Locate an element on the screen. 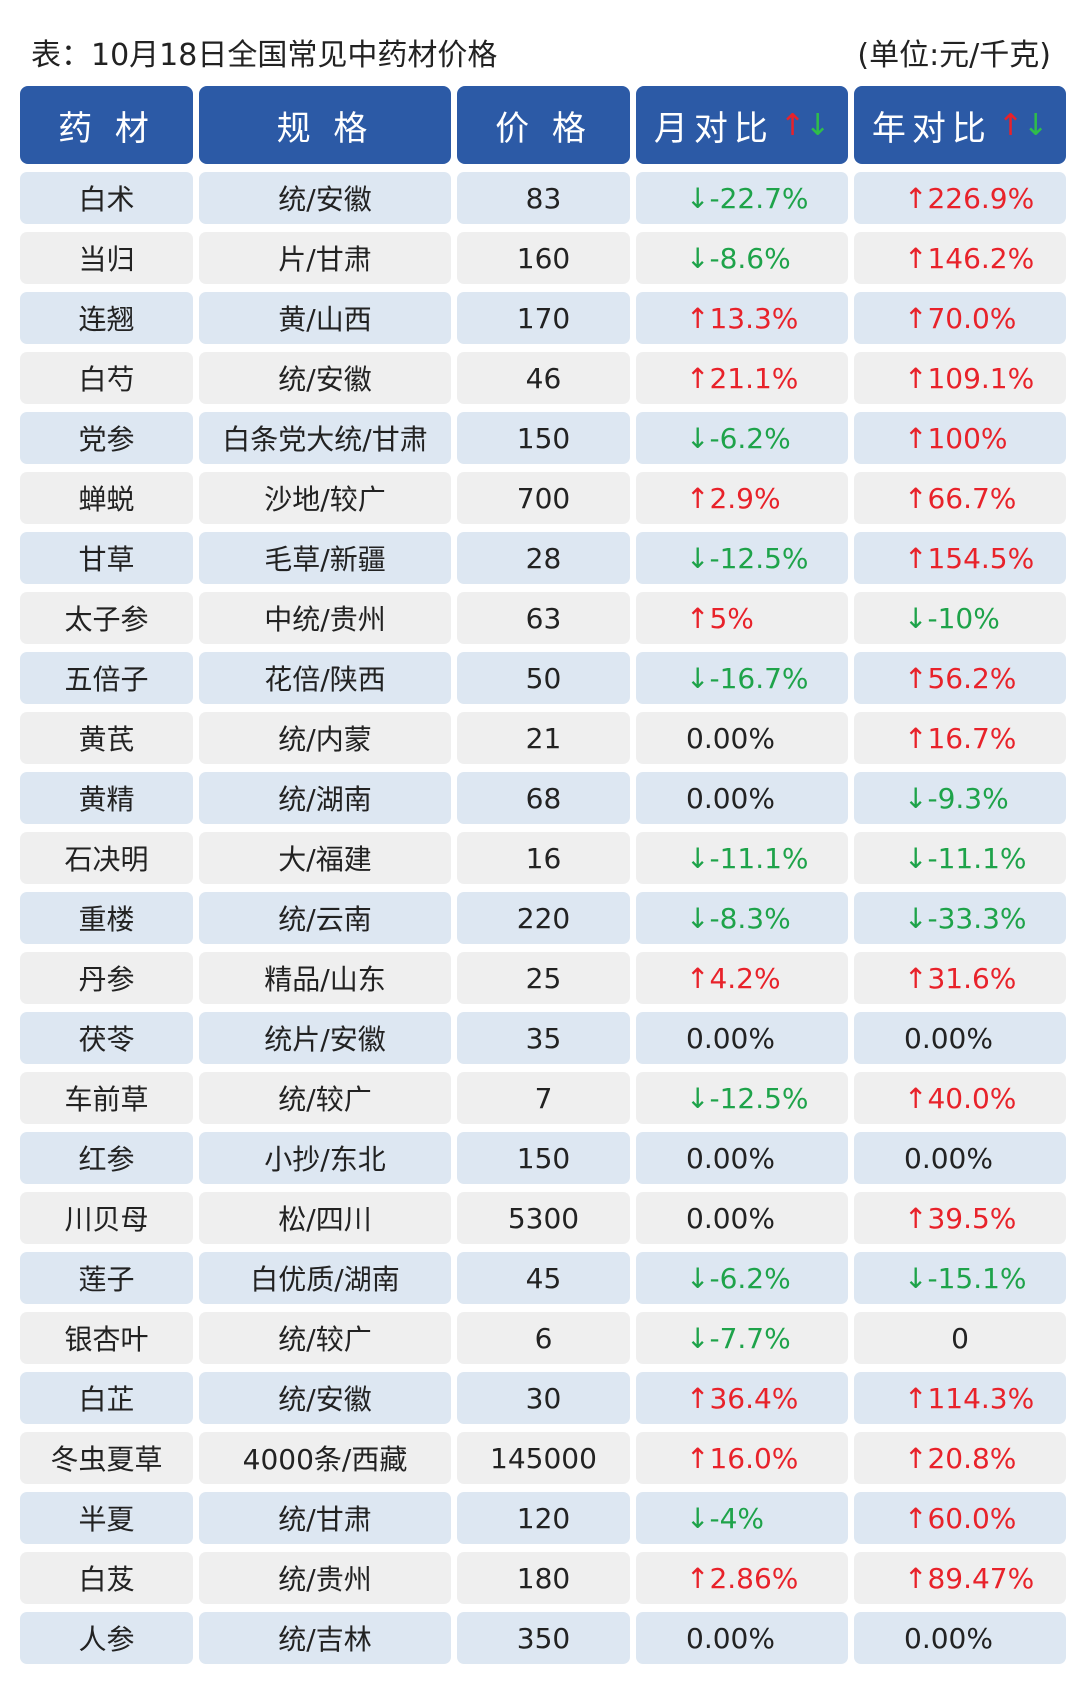  cell-month: ↓-7.7% is located at coordinates (742, 1338).